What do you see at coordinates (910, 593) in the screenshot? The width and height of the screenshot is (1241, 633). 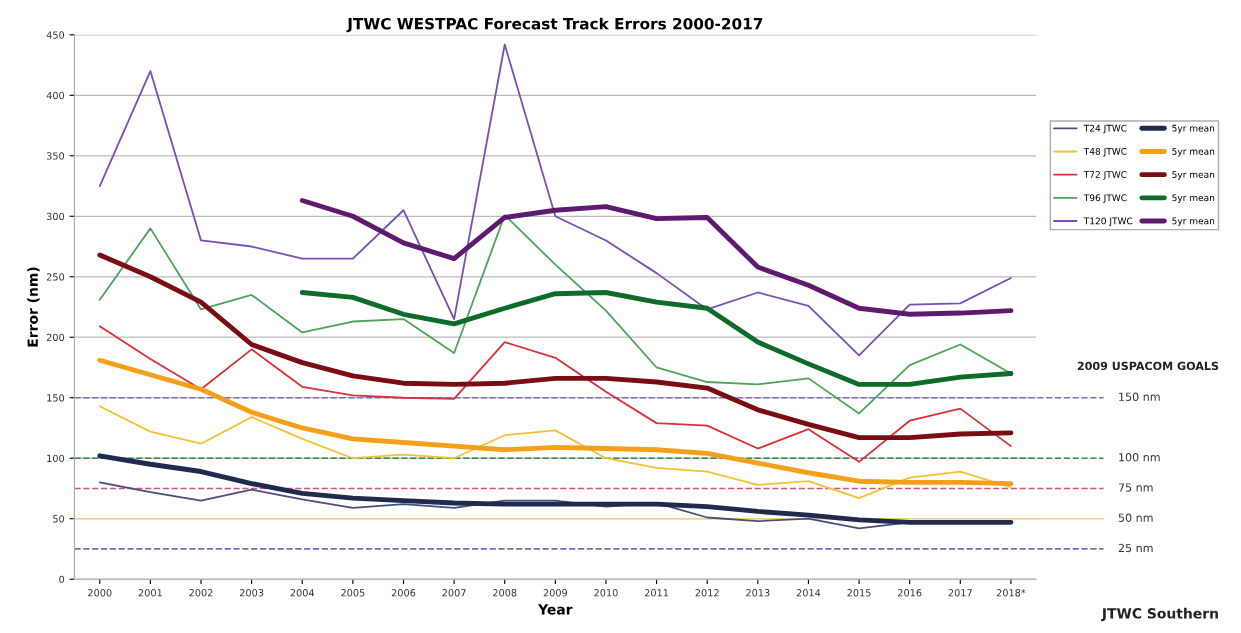 I see `x-tick-label: 2016` at bounding box center [910, 593].